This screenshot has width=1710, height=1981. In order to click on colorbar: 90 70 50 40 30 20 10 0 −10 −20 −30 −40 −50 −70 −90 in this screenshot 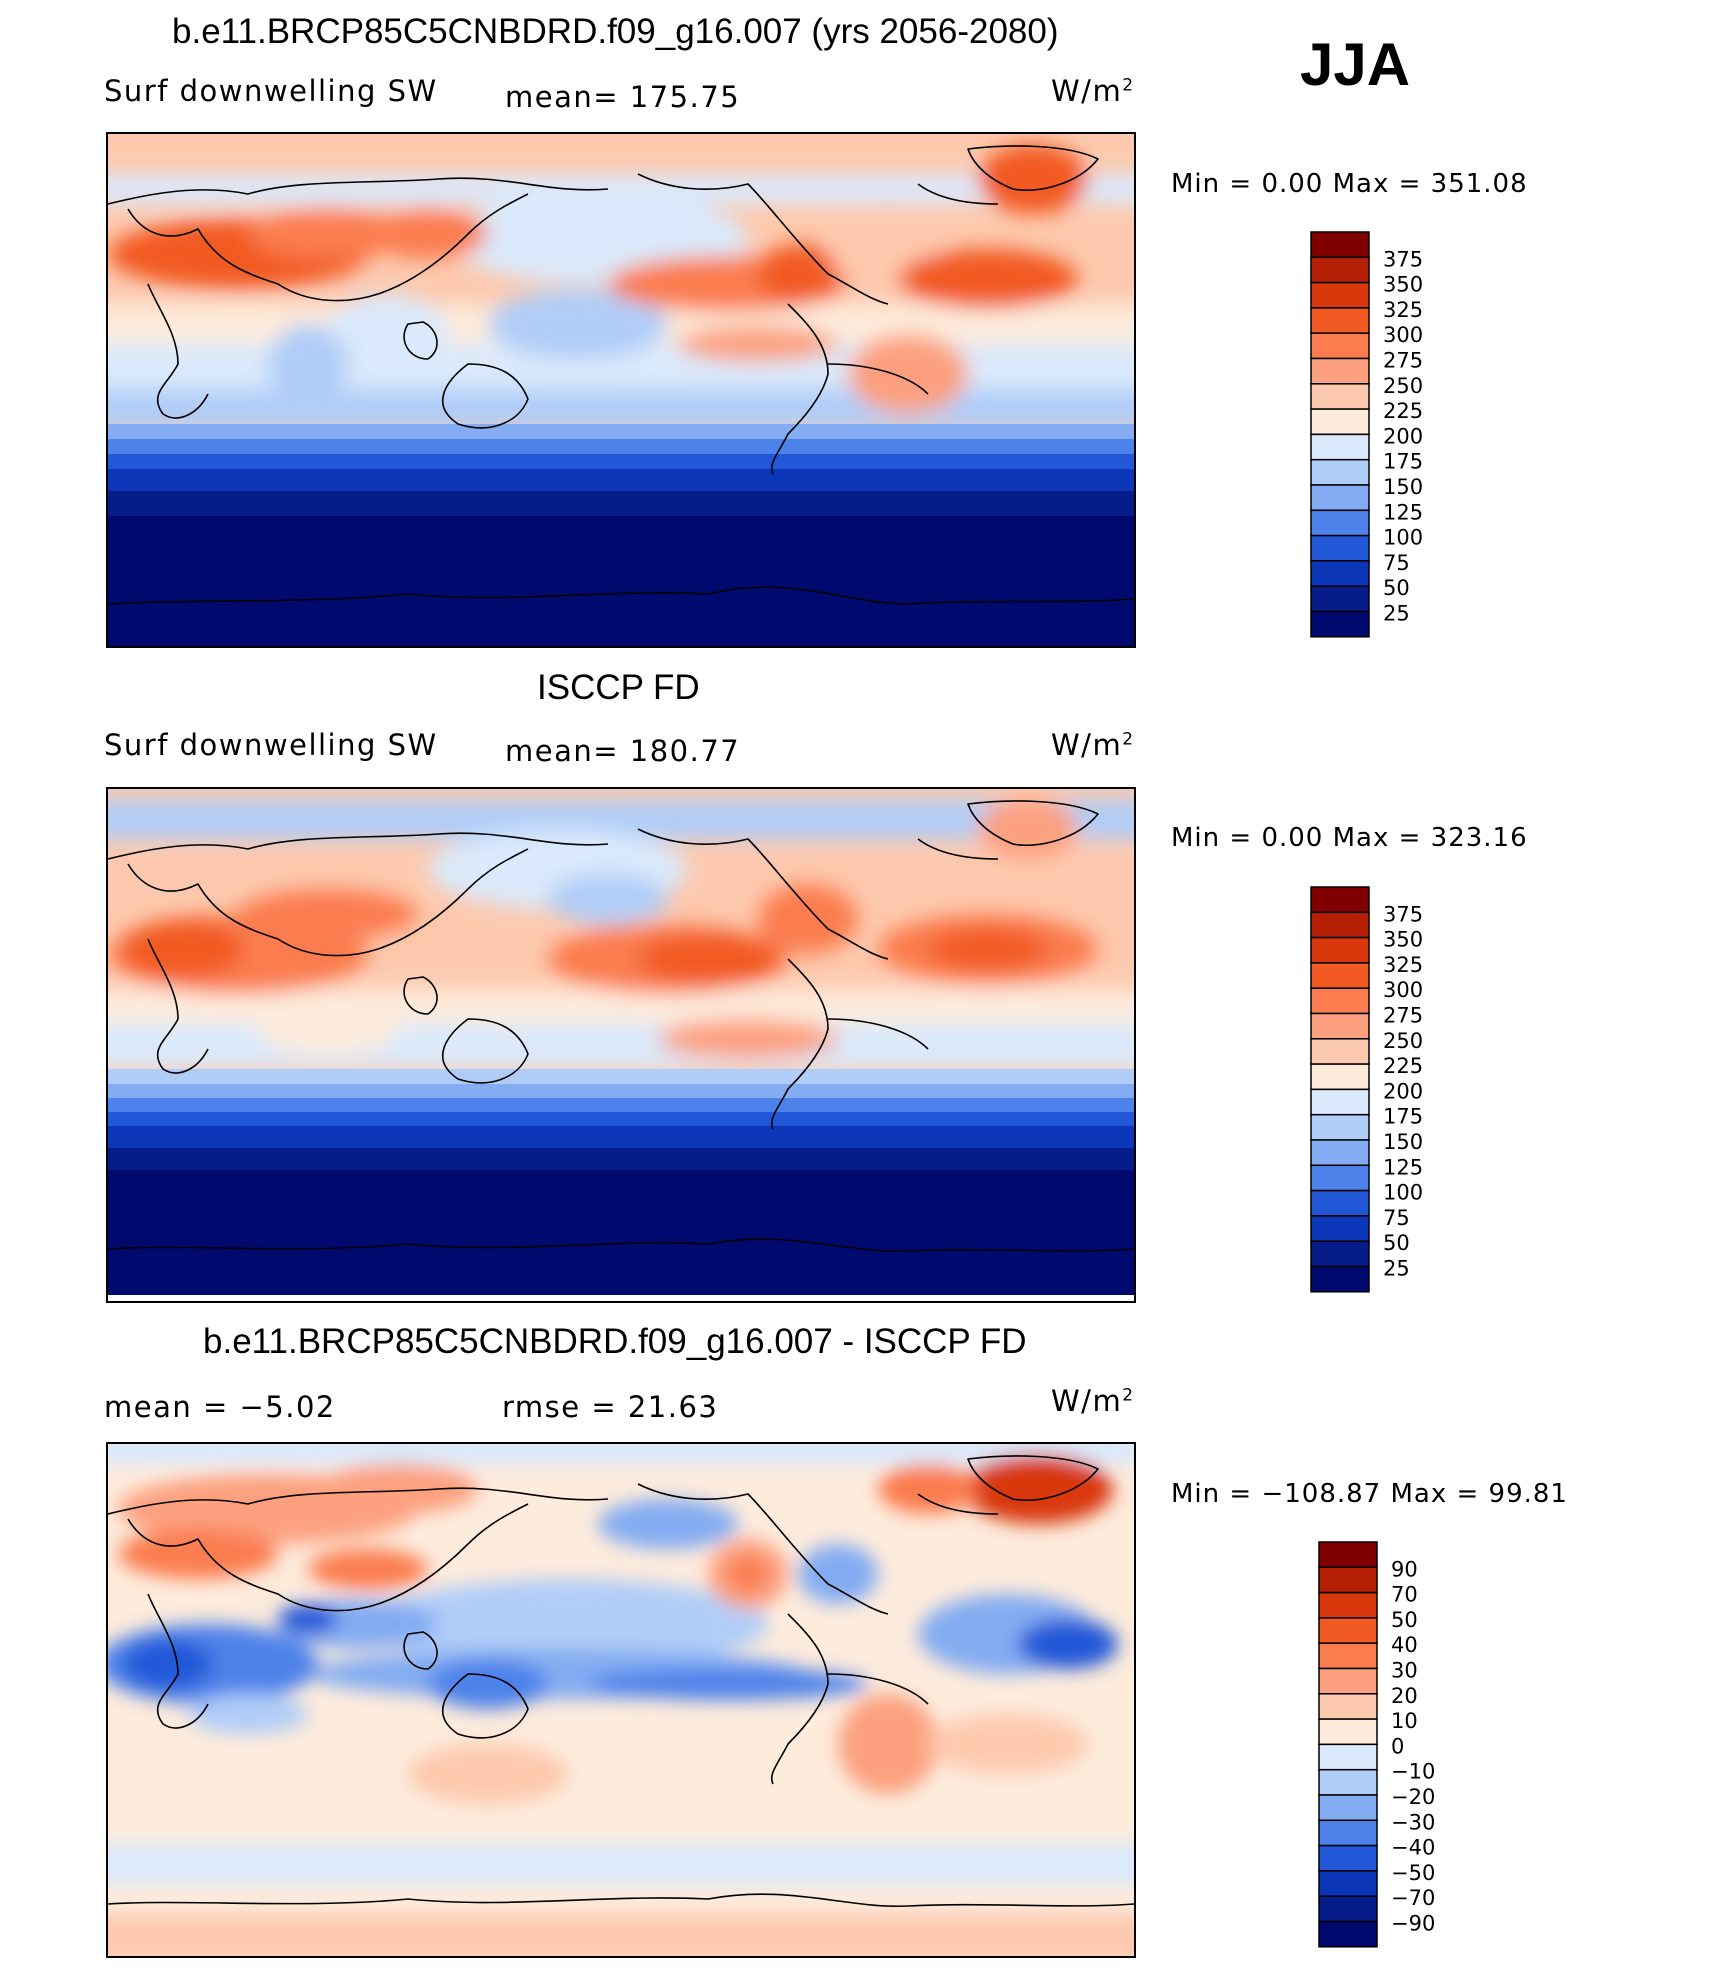, I will do `click(1388, 1745)`.